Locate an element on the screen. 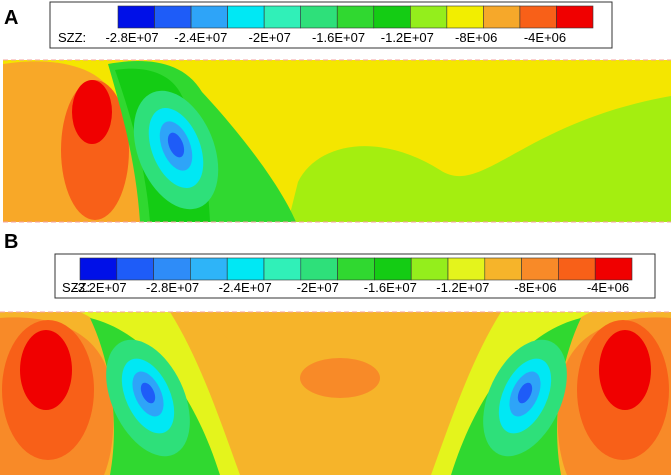 The width and height of the screenshot is (671, 475). panel-label: A is located at coordinates (11, 18).